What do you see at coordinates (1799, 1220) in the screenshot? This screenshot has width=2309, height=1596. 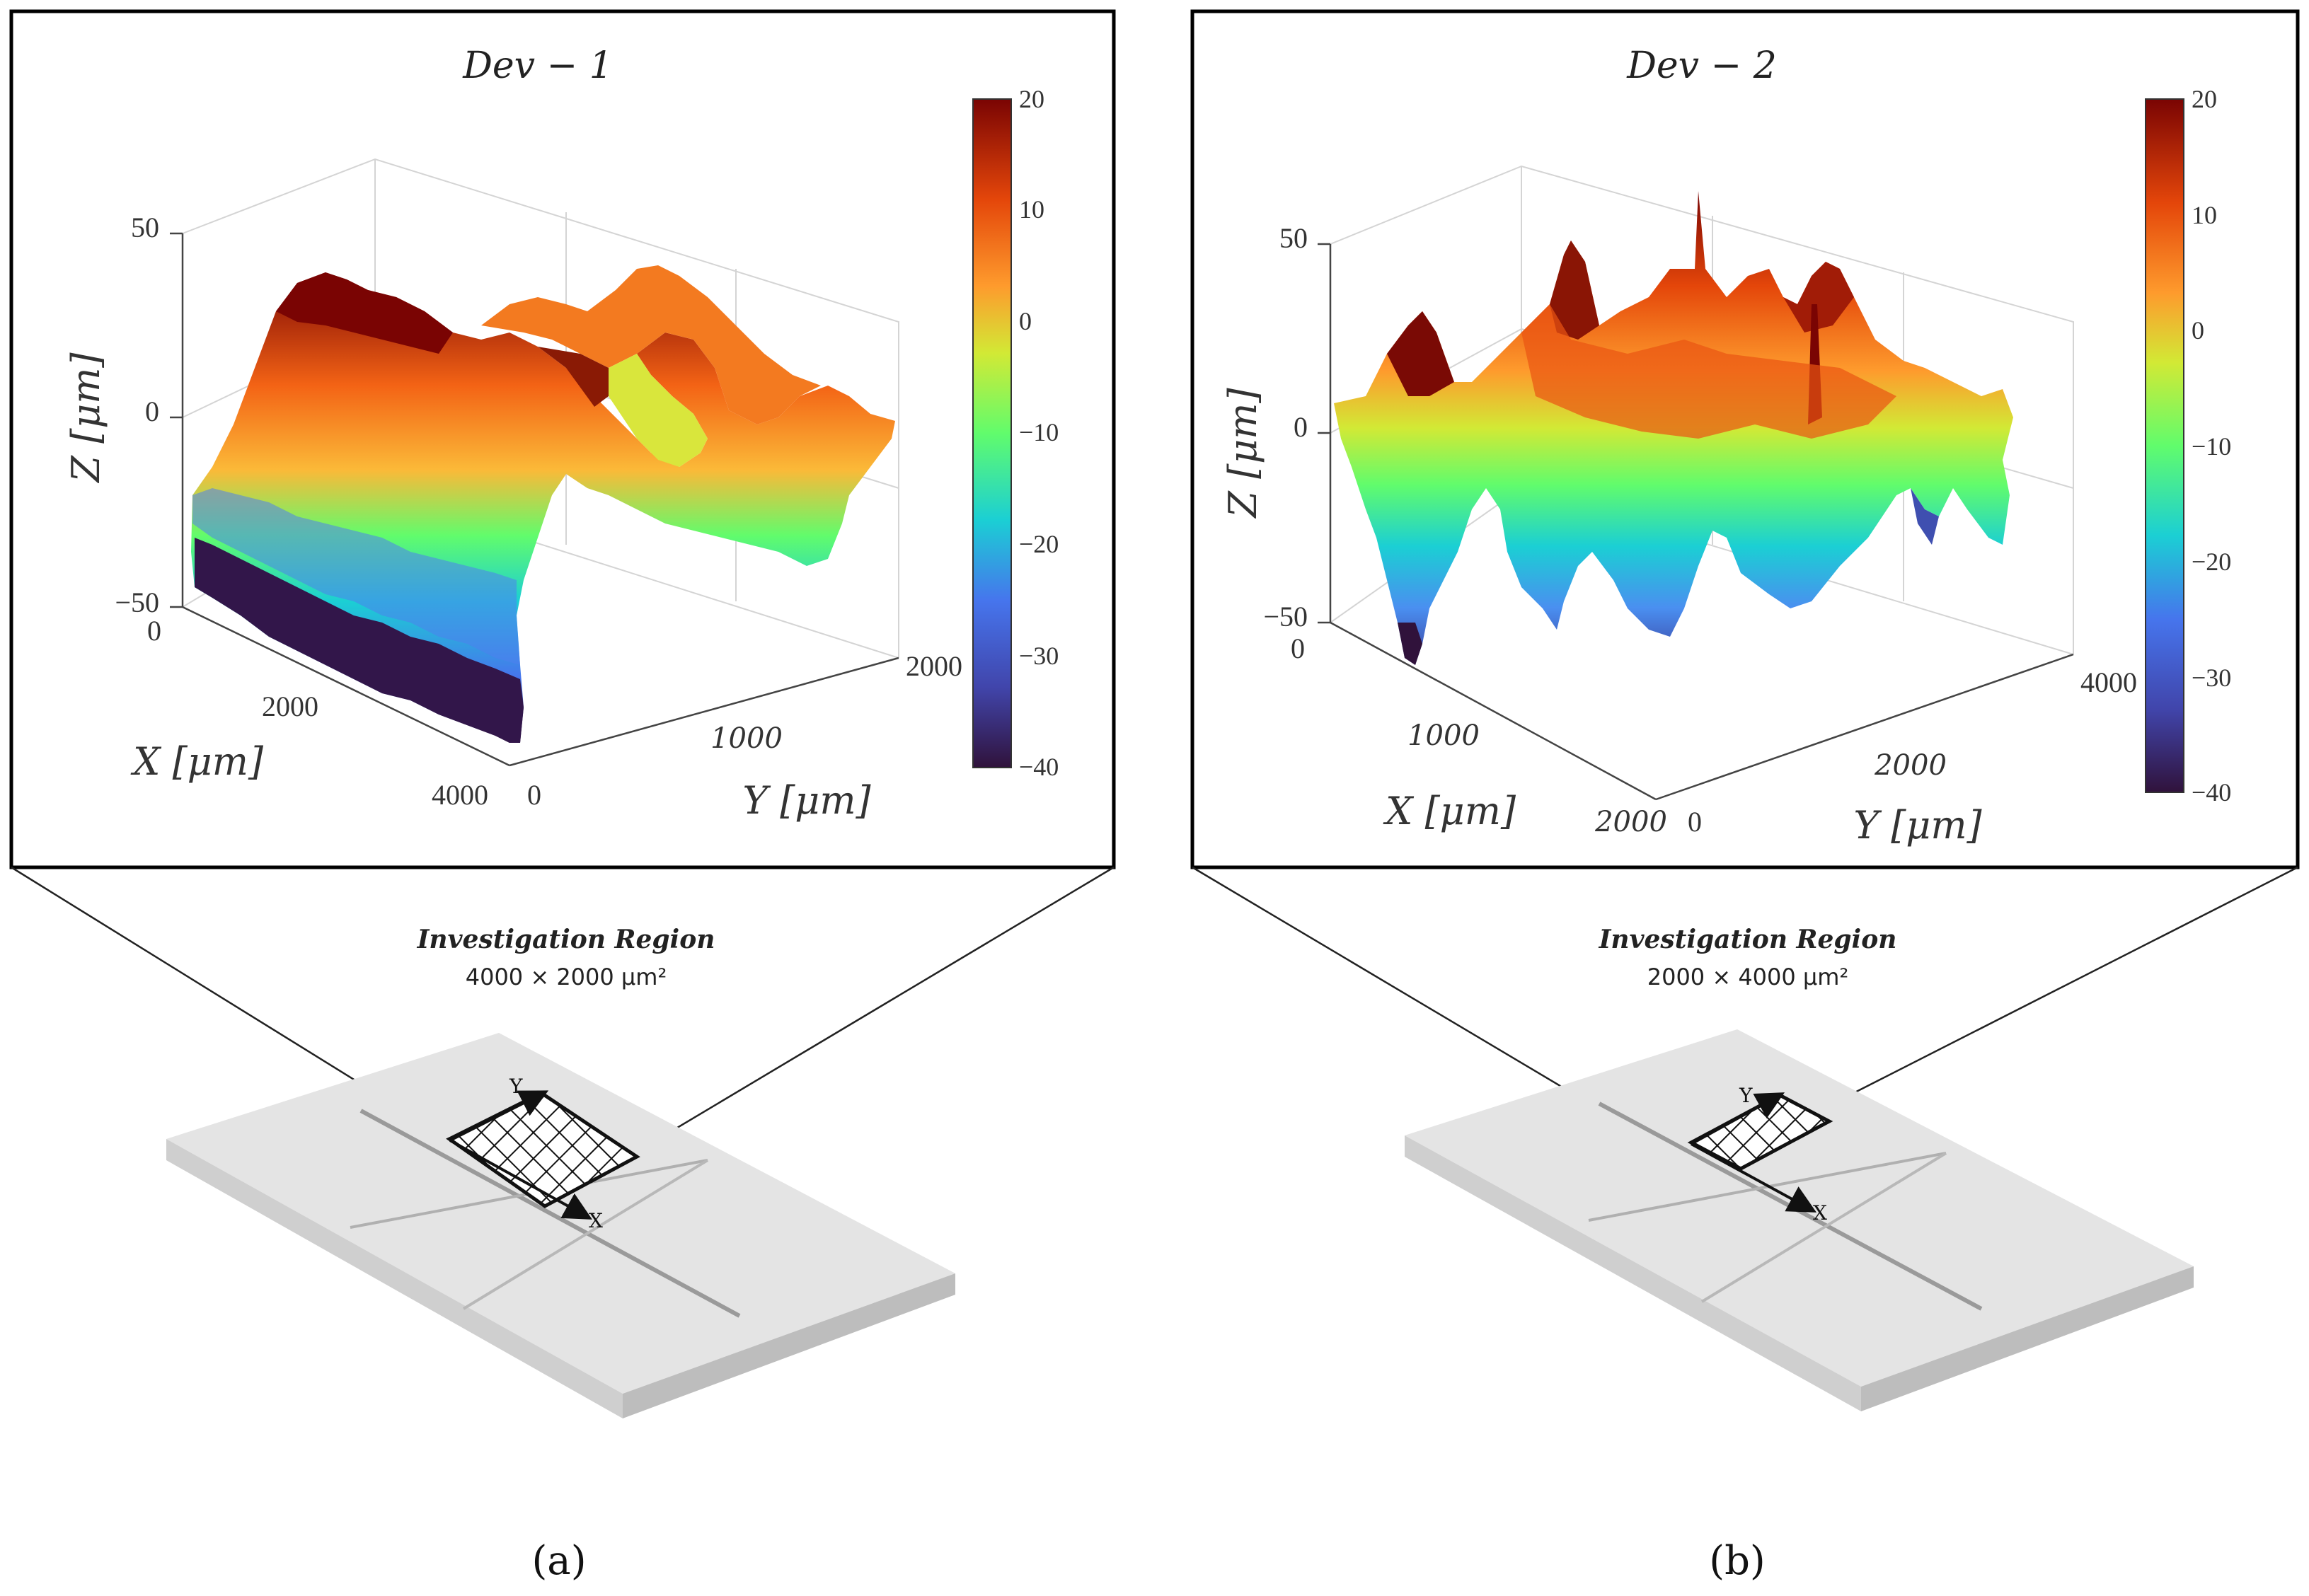 I see `panel-b-plate: Y X` at bounding box center [1799, 1220].